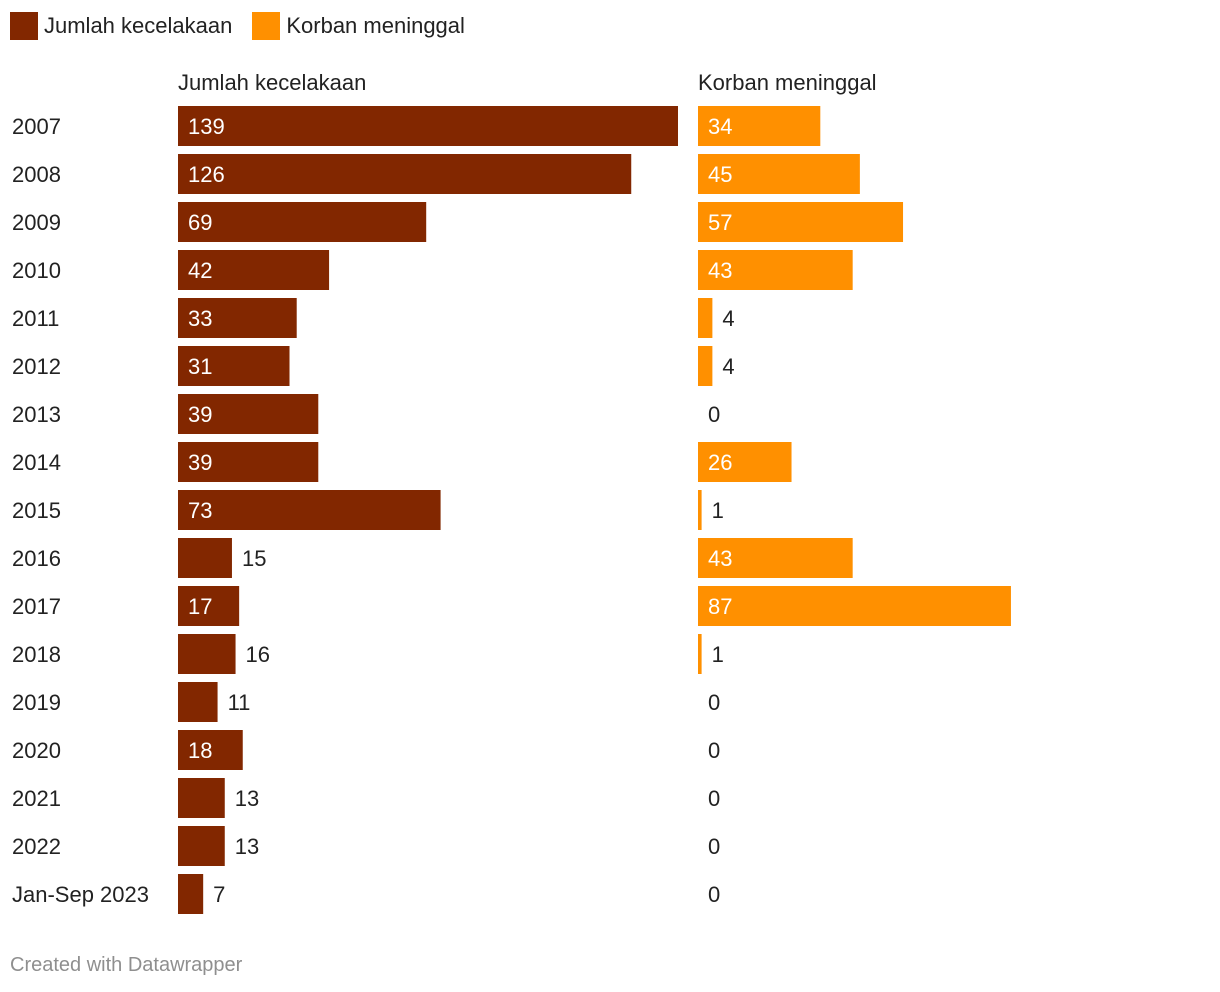 The height and width of the screenshot is (992, 1220). I want to click on data-label-1: 45, so click(720, 174).